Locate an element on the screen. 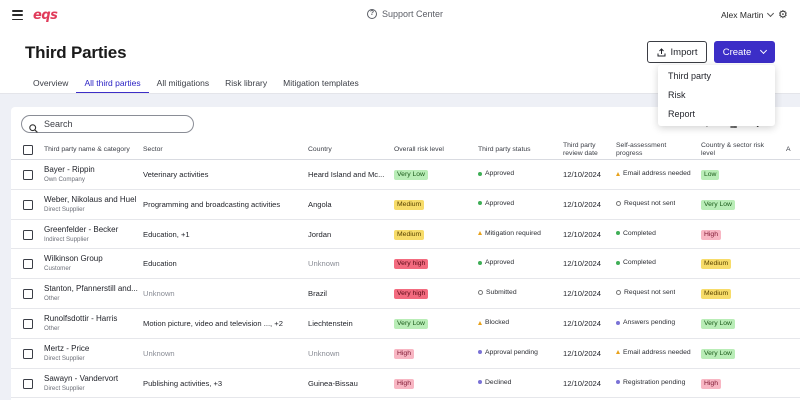 Image resolution: width=800 pixels, height=400 pixels. search-input is located at coordinates (114, 124).